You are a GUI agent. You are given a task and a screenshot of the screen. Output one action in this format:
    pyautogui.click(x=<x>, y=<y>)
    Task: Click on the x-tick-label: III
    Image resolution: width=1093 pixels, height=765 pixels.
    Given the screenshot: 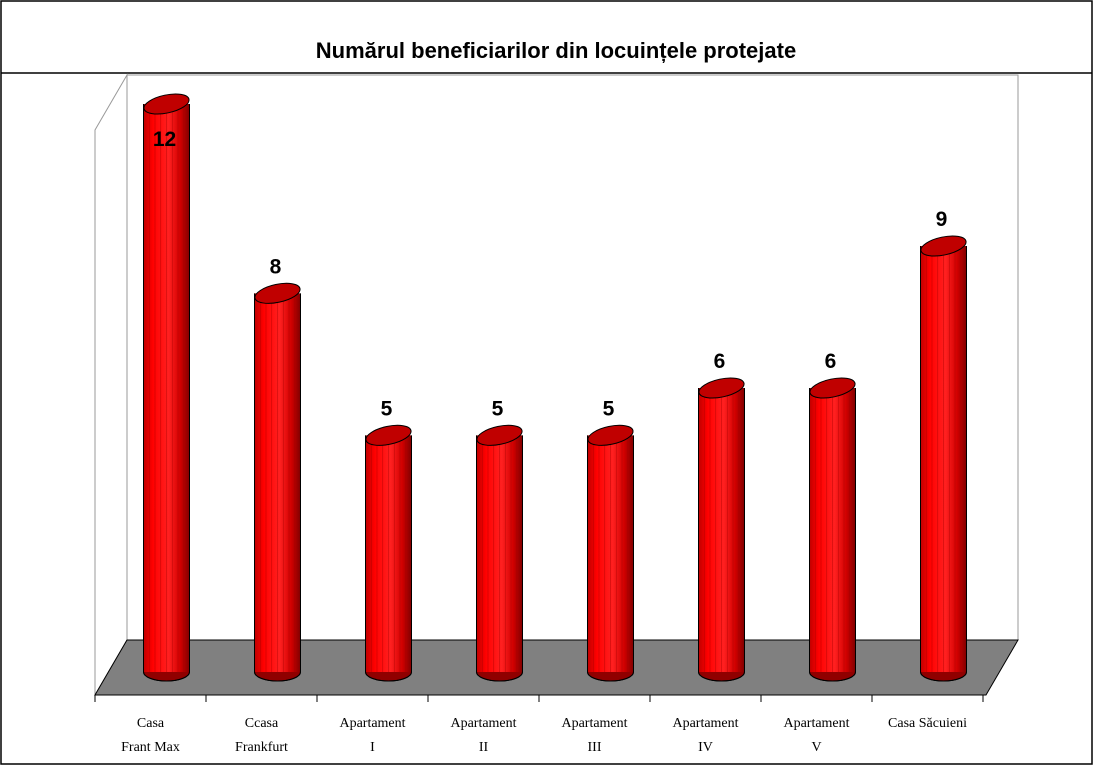 What is the action you would take?
    pyautogui.click(x=595, y=747)
    